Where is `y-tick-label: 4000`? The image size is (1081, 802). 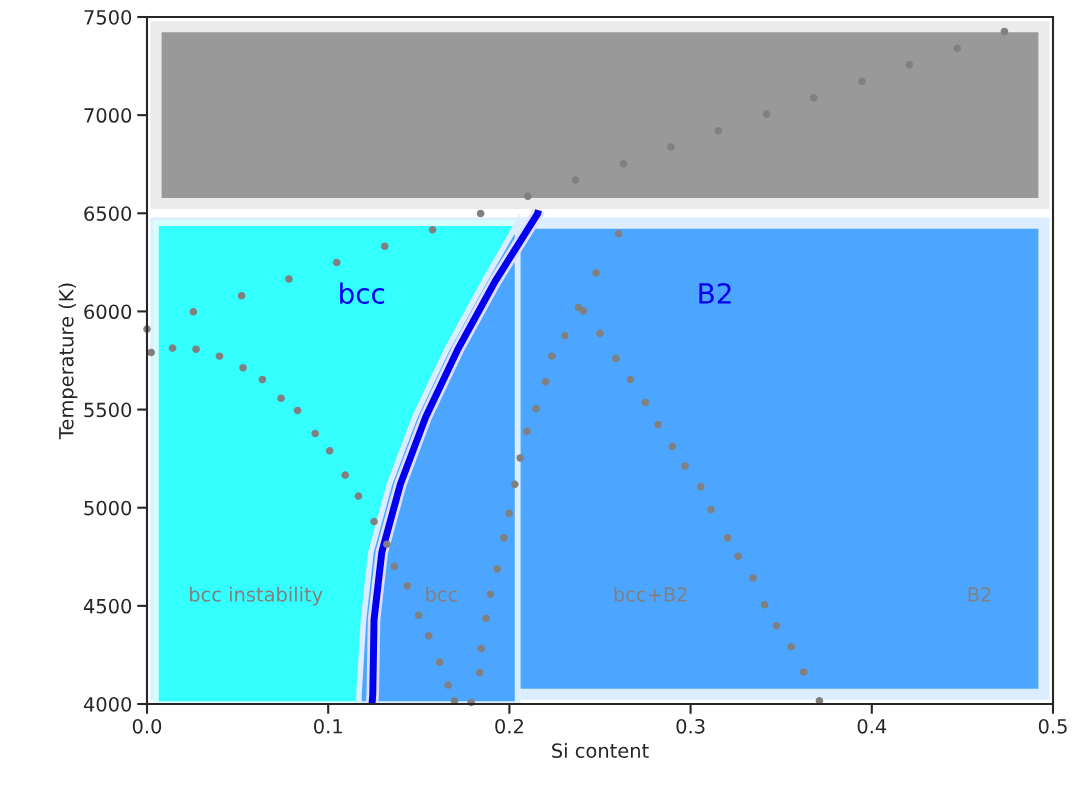 y-tick-label: 4000 is located at coordinates (107, 704).